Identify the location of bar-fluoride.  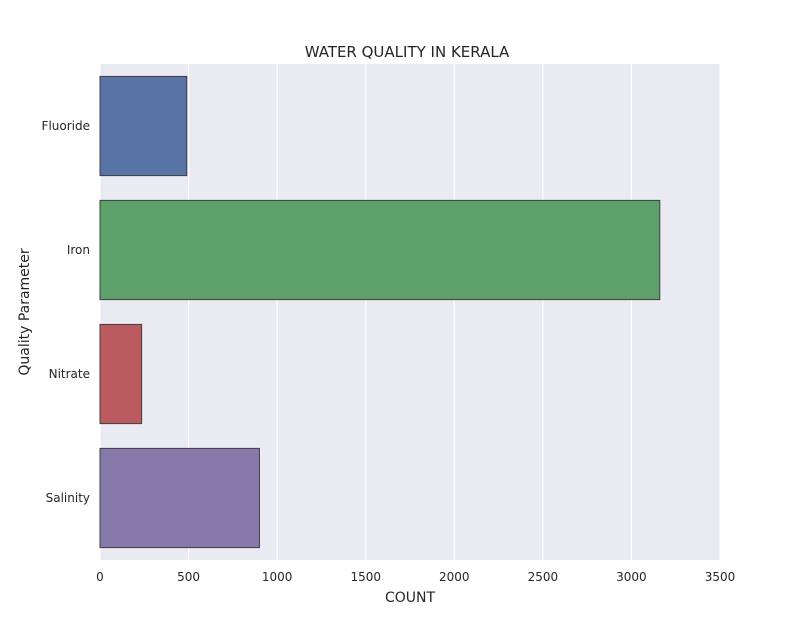
(143, 126).